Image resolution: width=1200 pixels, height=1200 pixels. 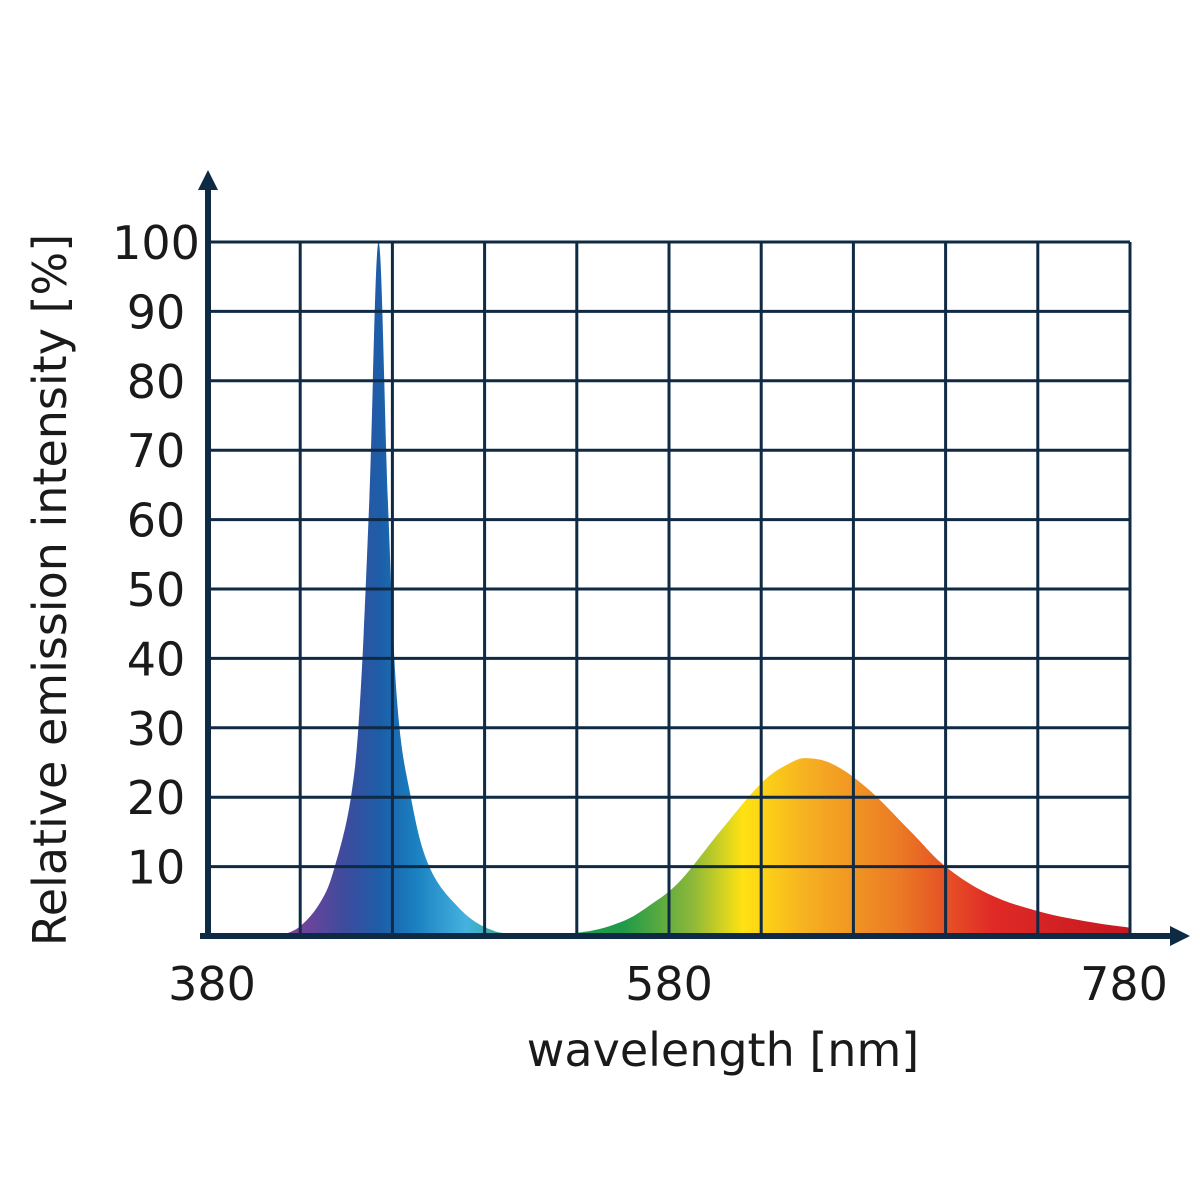 What do you see at coordinates (208, 180) in the screenshot?
I see `y-axis-arrow-icon` at bounding box center [208, 180].